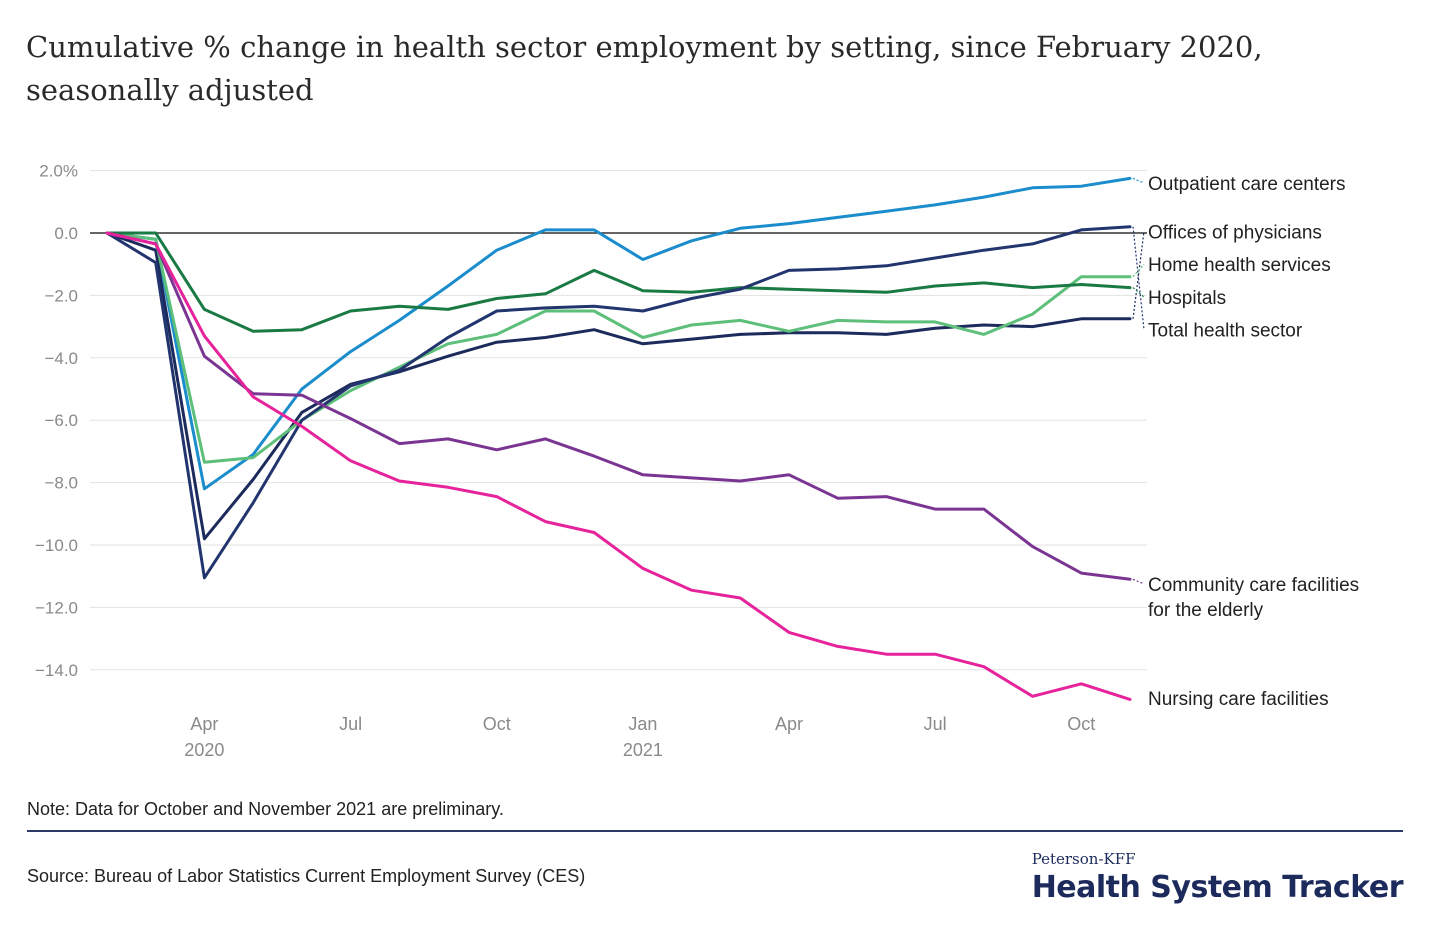  What do you see at coordinates (1217, 887) in the screenshot?
I see `brand-big-text: Health System Tracker` at bounding box center [1217, 887].